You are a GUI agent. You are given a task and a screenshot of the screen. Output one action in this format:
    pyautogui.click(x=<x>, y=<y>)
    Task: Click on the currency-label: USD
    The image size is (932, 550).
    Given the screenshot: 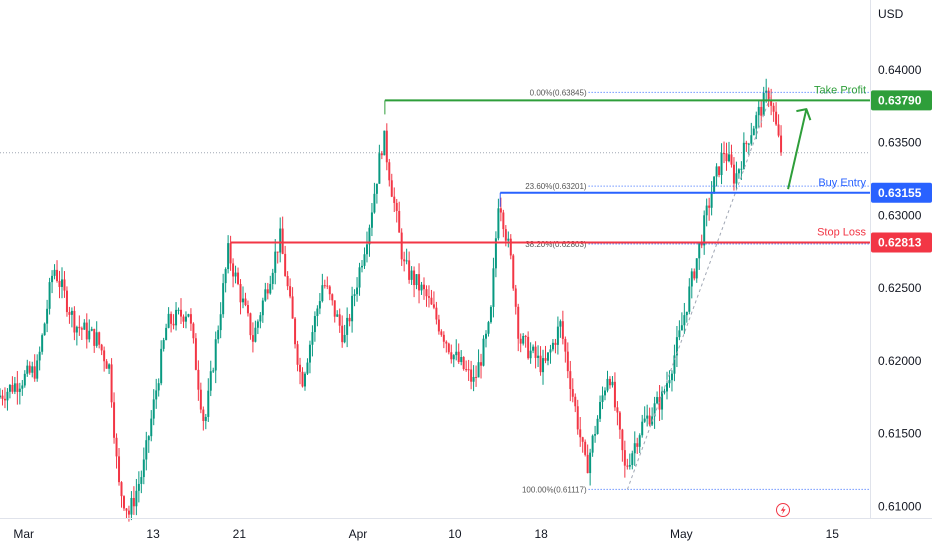 What is the action you would take?
    pyautogui.click(x=891, y=14)
    